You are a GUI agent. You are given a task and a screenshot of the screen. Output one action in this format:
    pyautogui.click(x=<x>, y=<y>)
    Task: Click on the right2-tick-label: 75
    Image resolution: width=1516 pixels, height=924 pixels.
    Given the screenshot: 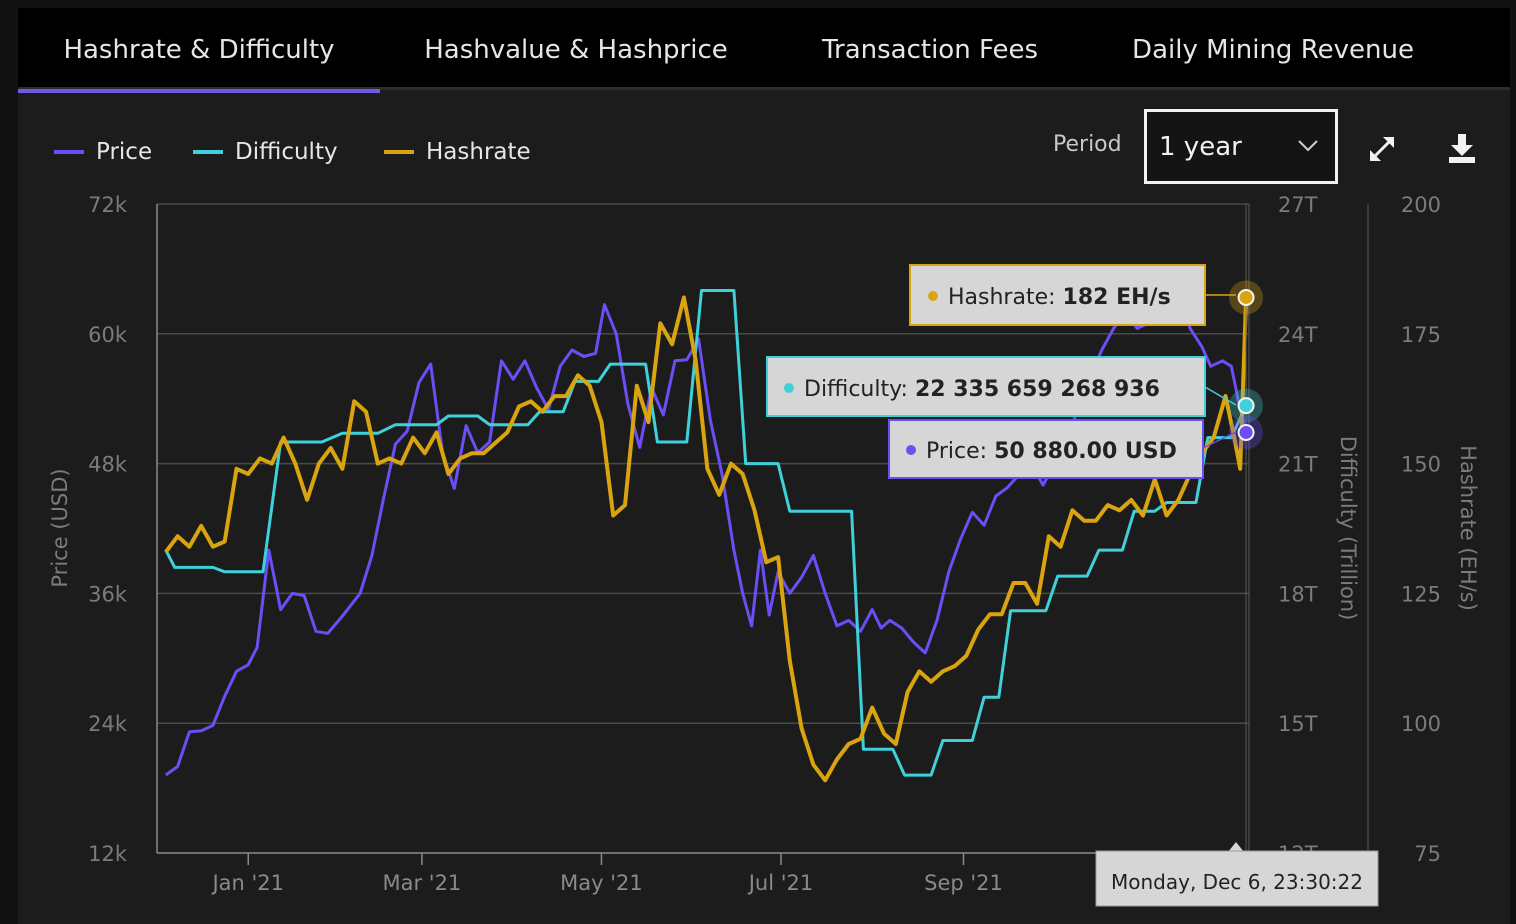 What is the action you would take?
    pyautogui.click(x=1427, y=854)
    